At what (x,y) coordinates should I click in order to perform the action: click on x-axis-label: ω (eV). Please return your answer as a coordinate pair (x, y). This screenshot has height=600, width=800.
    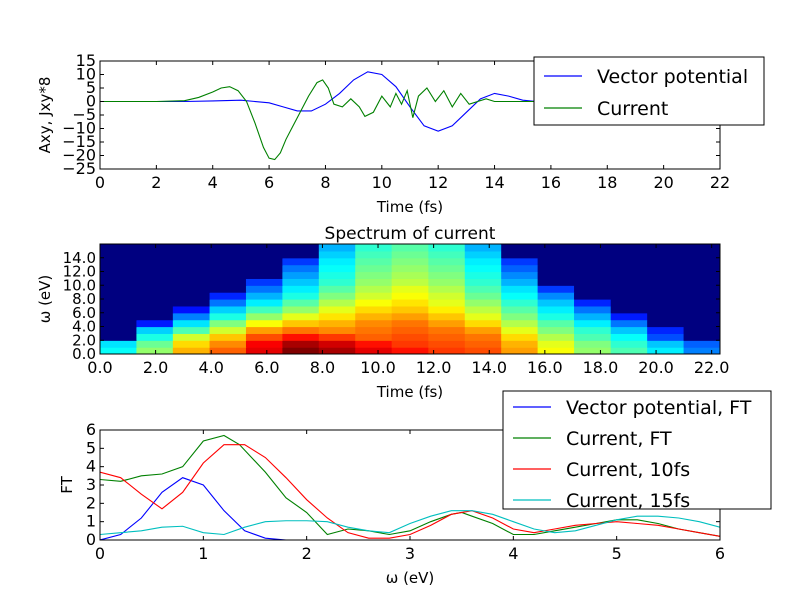
    Looking at the image, I should click on (410, 578).